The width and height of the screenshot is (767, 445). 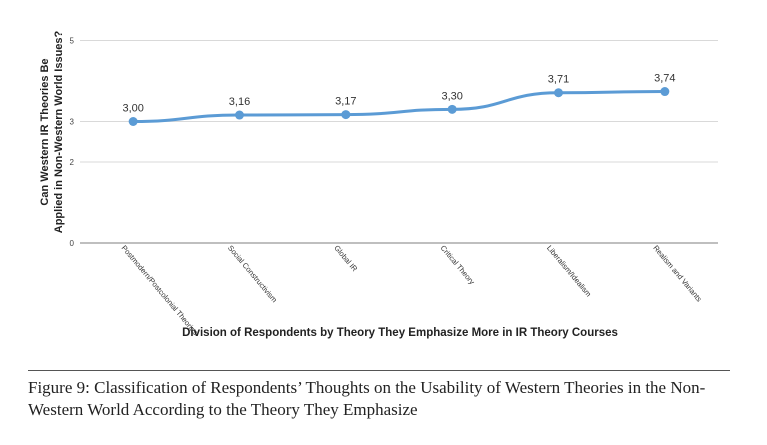 What do you see at coordinates (72, 143) in the screenshot?
I see `y-axis-ticks: 0 2 3 5` at bounding box center [72, 143].